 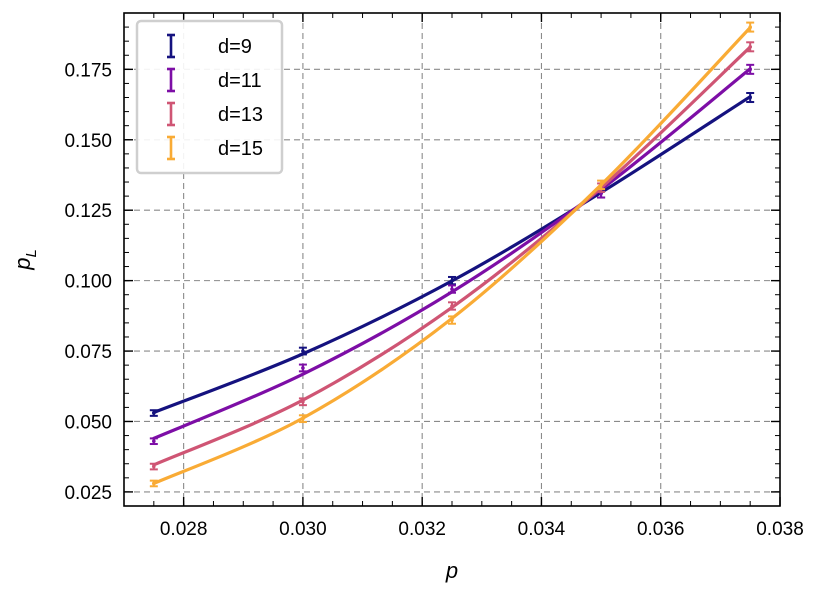 I want to click on y-tick-label: 0.025, so click(x=88, y=493).